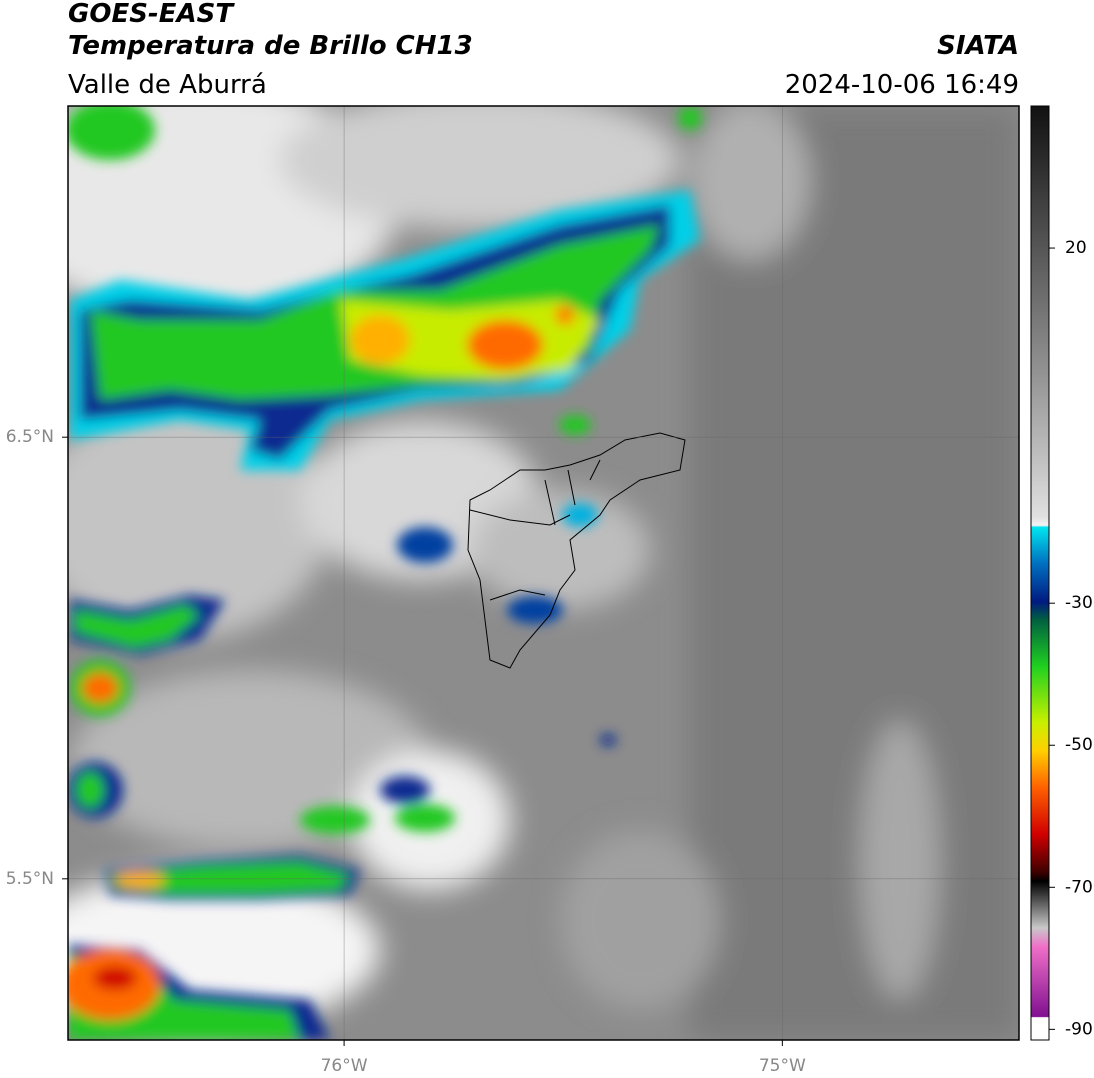  What do you see at coordinates (1076, 248) in the screenshot?
I see `colorbar-tick-label: 20` at bounding box center [1076, 248].